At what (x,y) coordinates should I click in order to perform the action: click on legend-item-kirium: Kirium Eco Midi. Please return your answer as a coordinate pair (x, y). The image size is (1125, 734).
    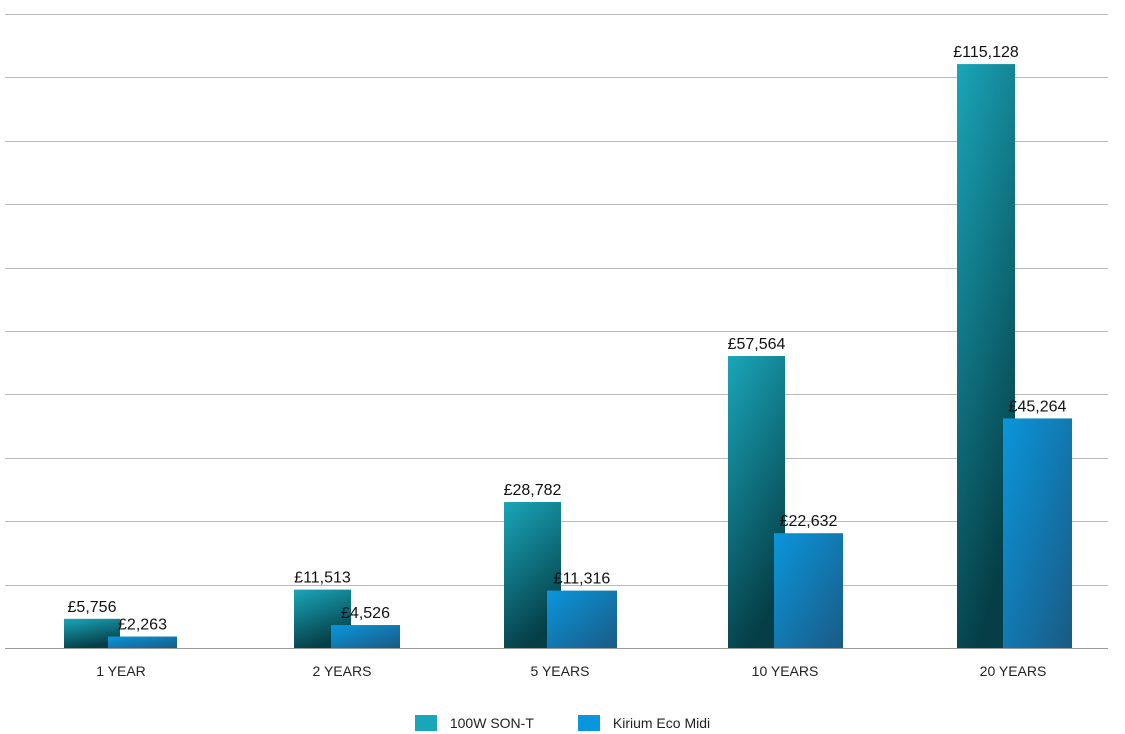
    Looking at the image, I should click on (644, 723).